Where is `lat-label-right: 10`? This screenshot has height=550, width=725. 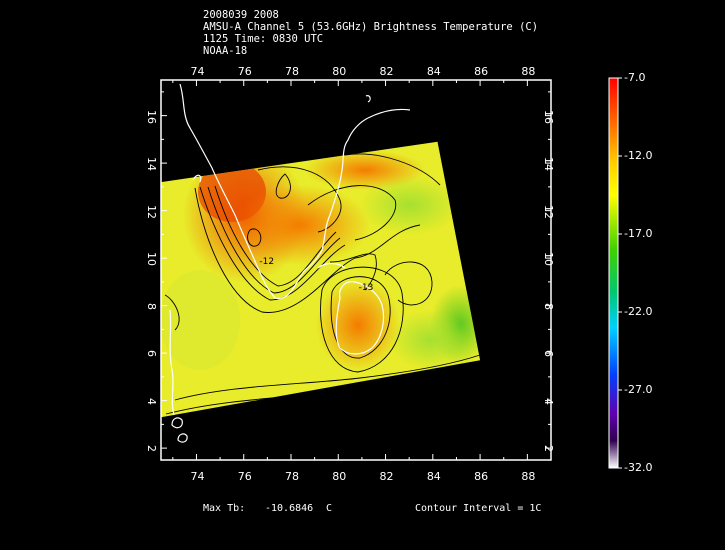
lat-label-right: 10 is located at coordinates (548, 259).